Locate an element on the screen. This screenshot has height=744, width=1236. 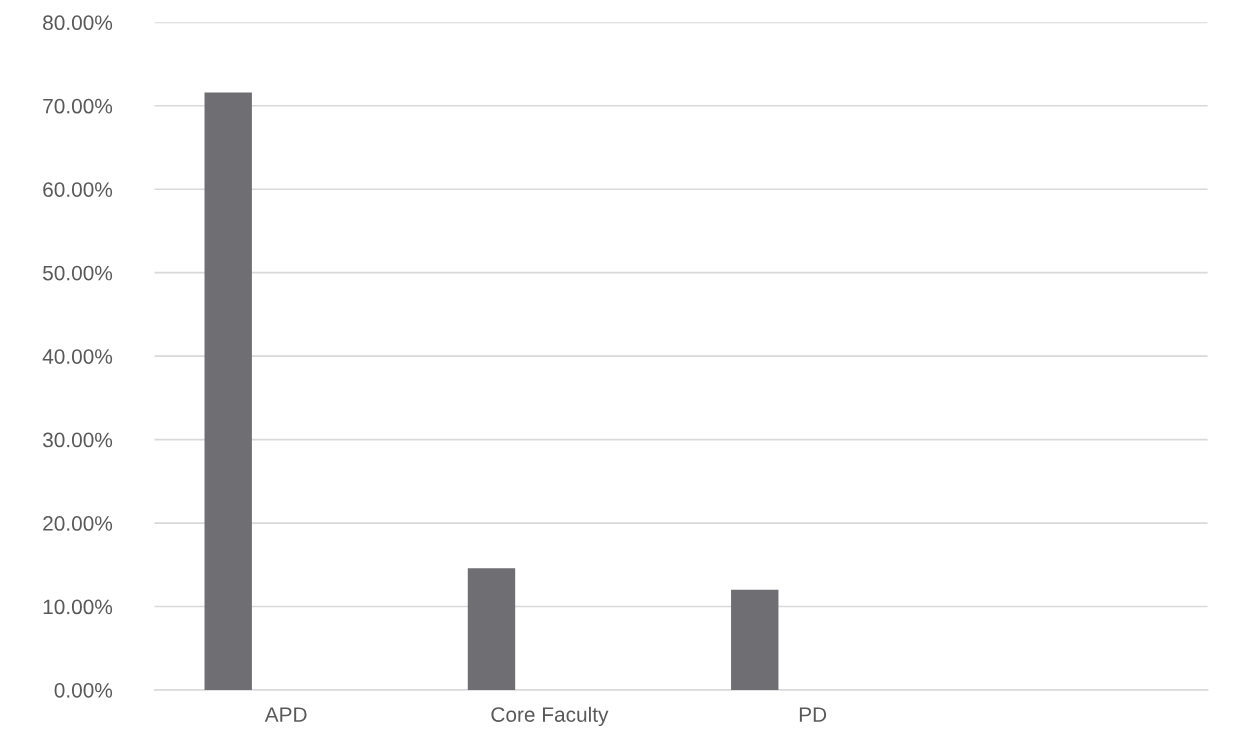
y-tick-label: 70.00% is located at coordinates (78, 106).